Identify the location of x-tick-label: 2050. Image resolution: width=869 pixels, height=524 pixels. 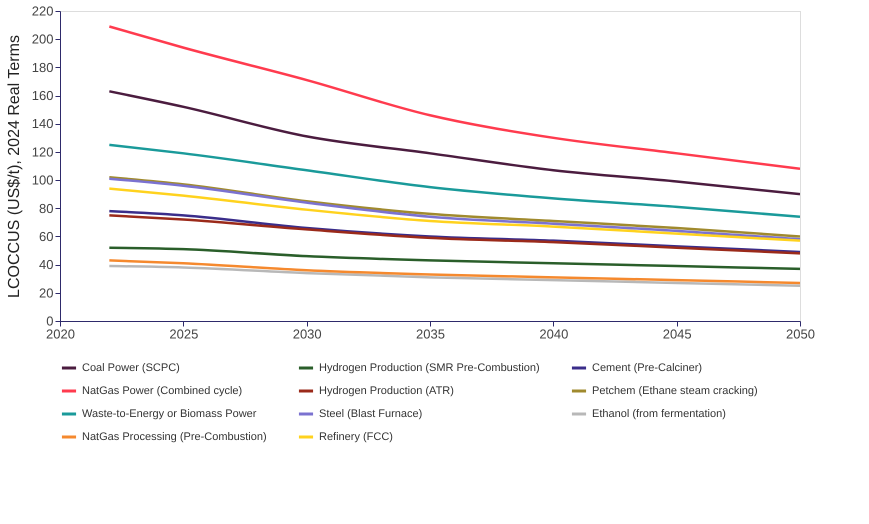
(800, 334).